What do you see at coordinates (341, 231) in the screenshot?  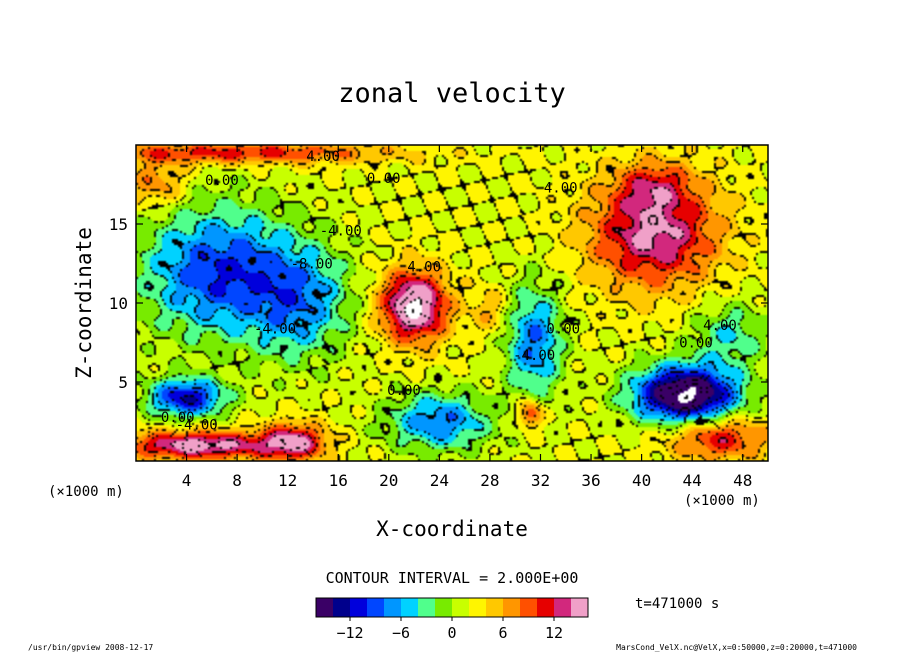 I see `contour-label-4: -4.00` at bounding box center [341, 231].